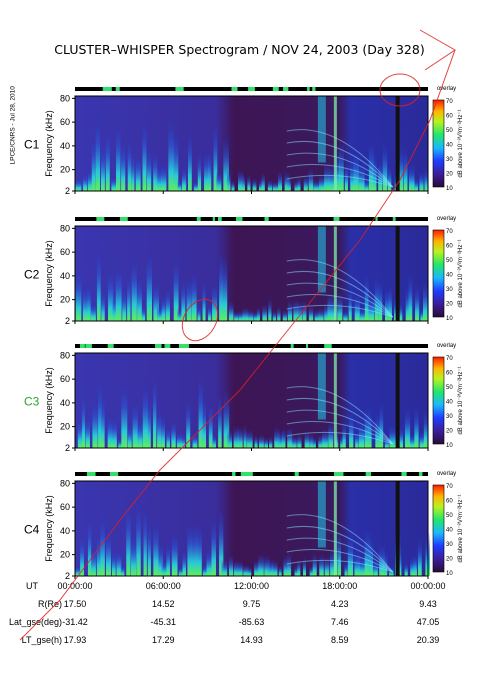 This screenshot has height=678, width=479. Describe the element at coordinates (251, 586) in the screenshot. I see `x-tick-label: 12:00:00` at that location.